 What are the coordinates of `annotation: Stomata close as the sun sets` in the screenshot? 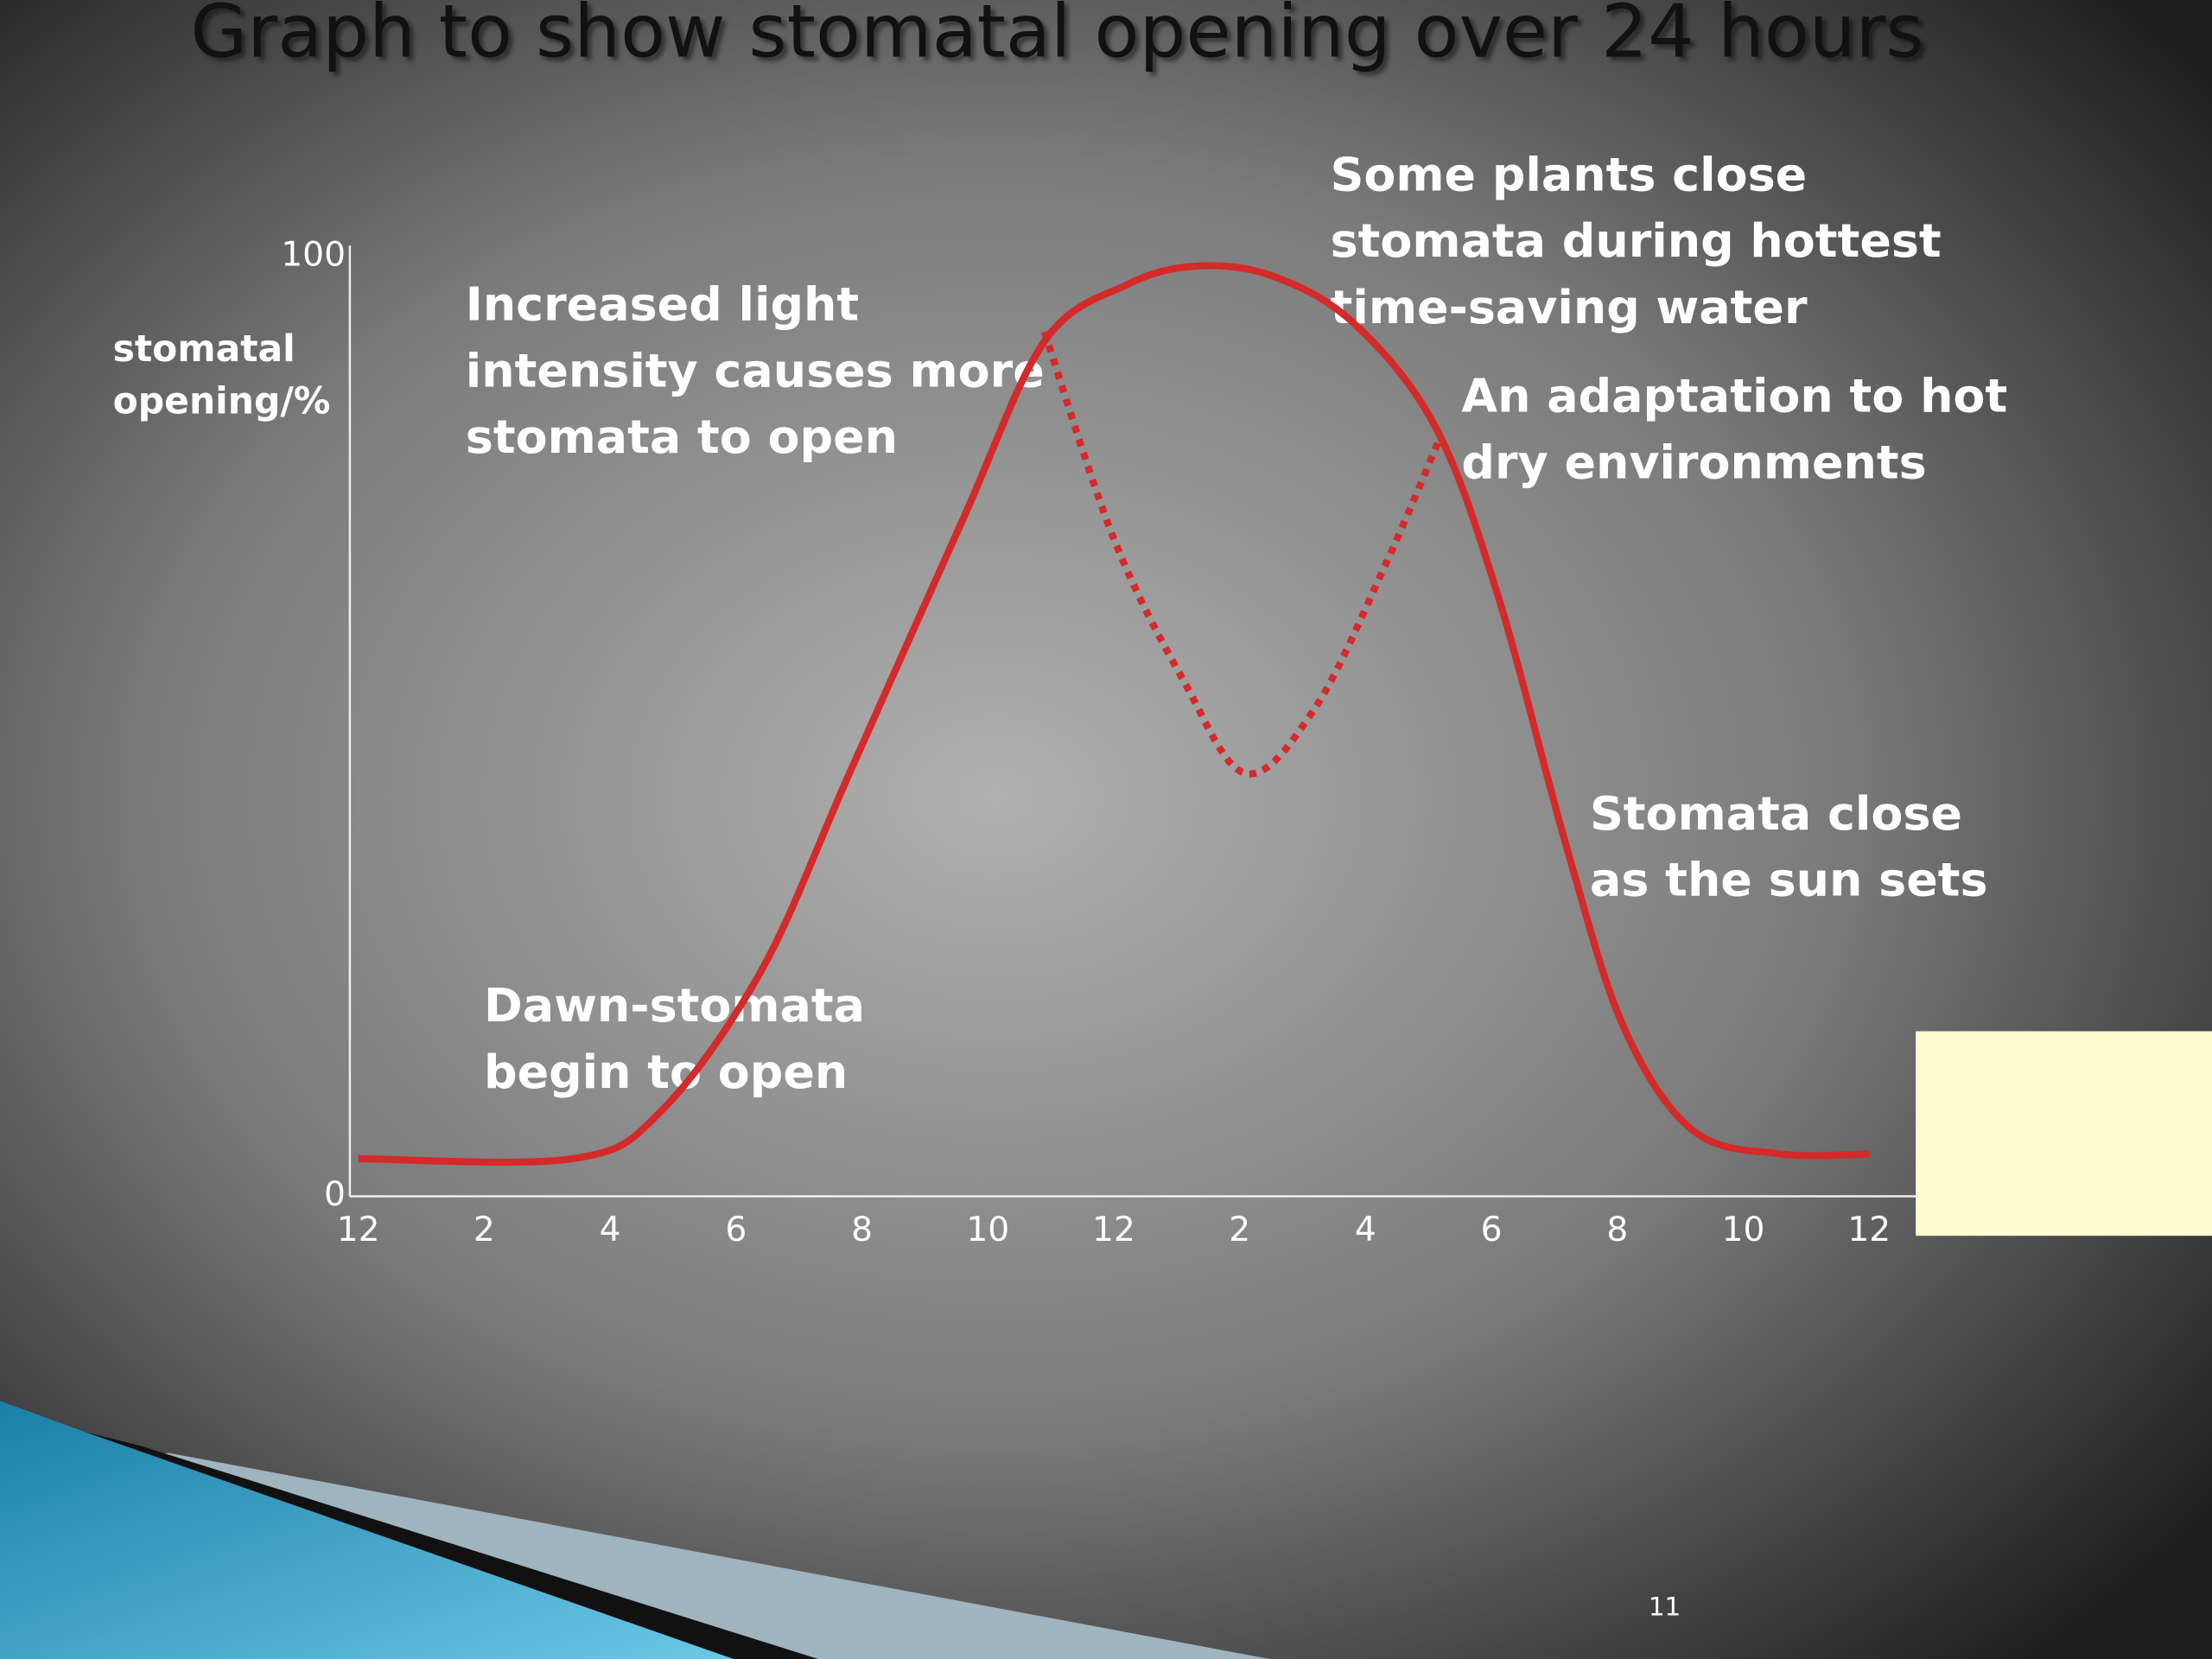 It's located at (1789, 846).